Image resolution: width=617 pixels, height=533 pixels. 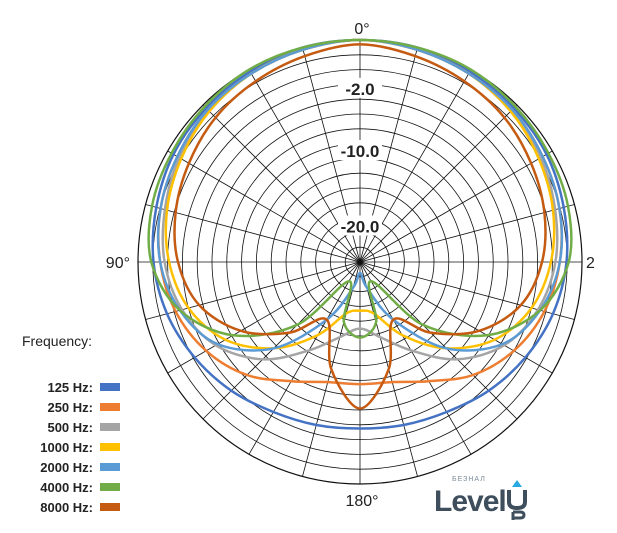 I want to click on legend-label: 8000 Hz:, so click(x=66, y=507).